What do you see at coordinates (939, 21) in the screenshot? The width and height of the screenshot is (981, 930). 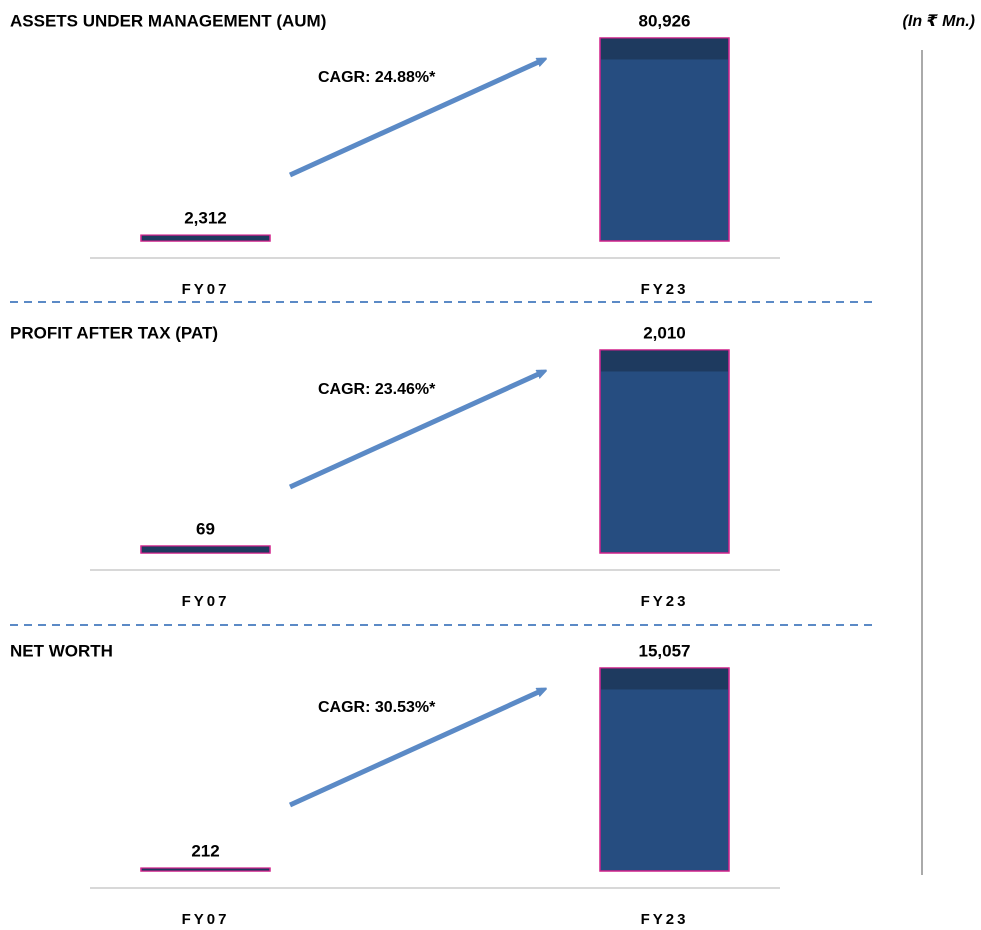 I see `unit-note: (In ₹ Mn.)` at bounding box center [939, 21].